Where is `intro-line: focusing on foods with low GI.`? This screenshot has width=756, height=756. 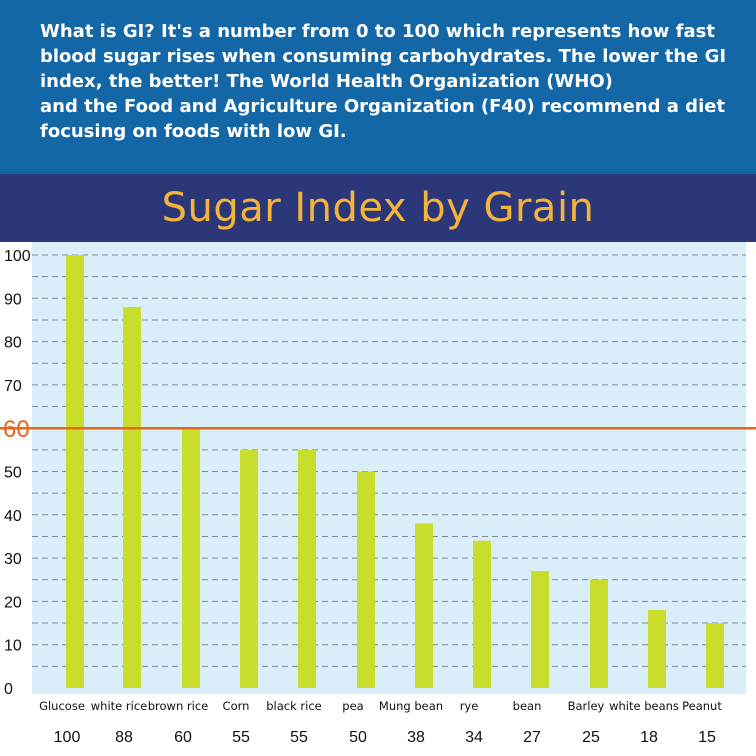 intro-line: focusing on foods with low GI. is located at coordinates (193, 131).